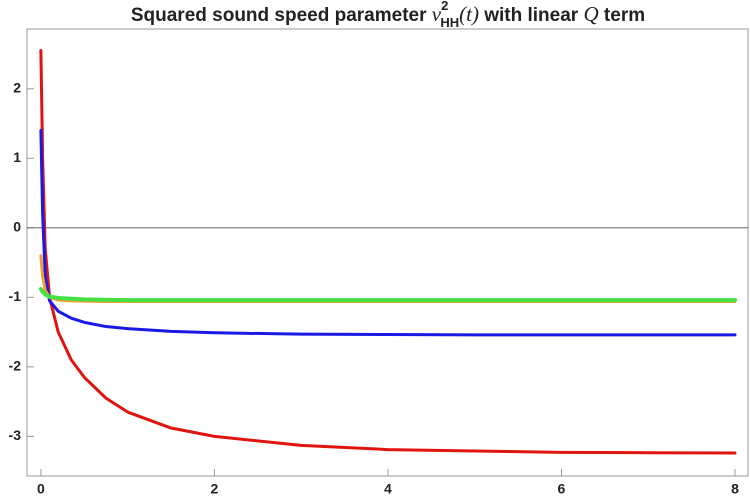 Image resolution: width=750 pixels, height=502 pixels. Describe the element at coordinates (531, 15) in the screenshot. I see `title-text: with linear` at that location.